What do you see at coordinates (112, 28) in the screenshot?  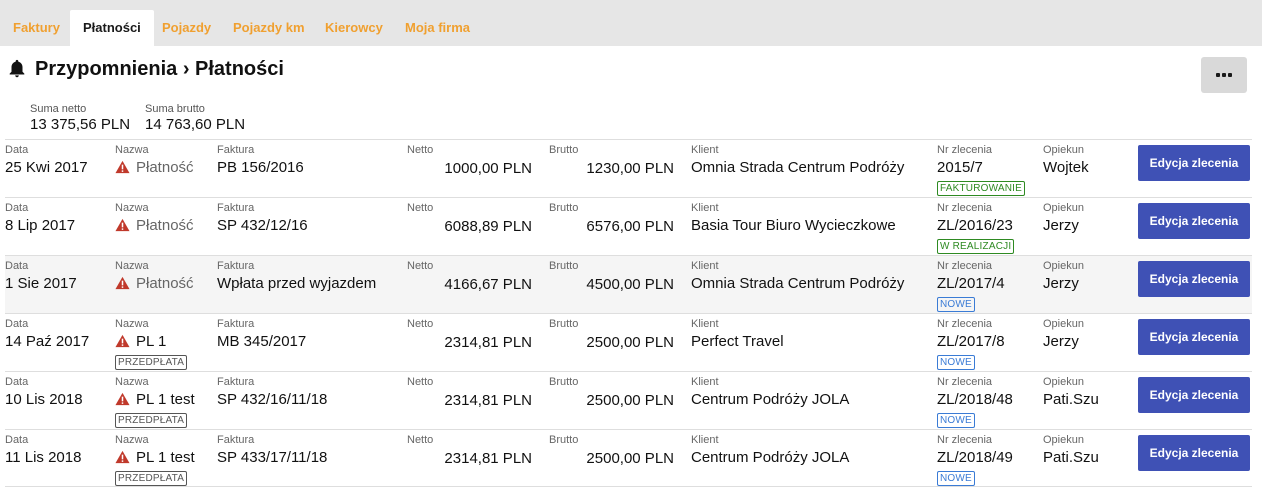 I see `tab-platnosci: Płatności` at bounding box center [112, 28].